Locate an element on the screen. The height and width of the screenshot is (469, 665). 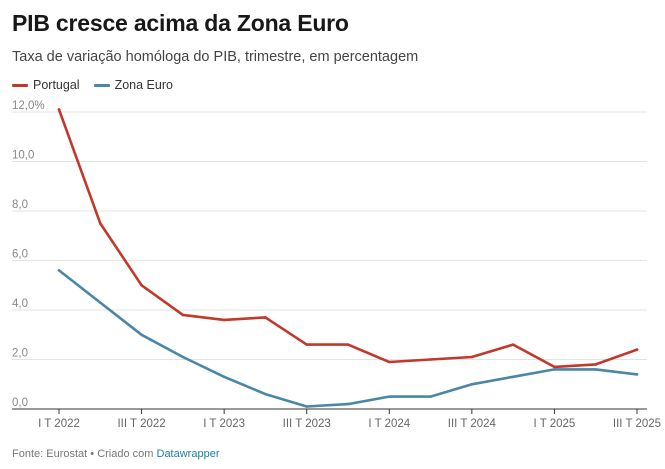
x-tick-label: III T 2025 is located at coordinates (637, 424).